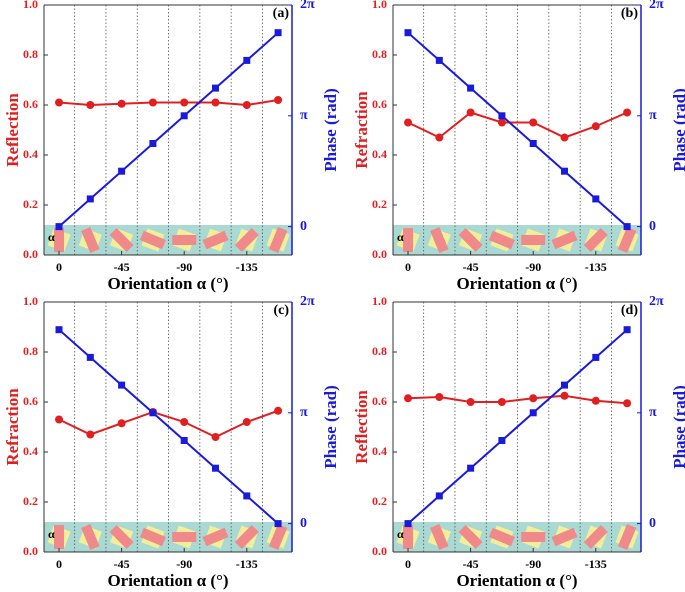 The width and height of the screenshot is (685, 592). I want to click on panel-label: (d), so click(629, 310).